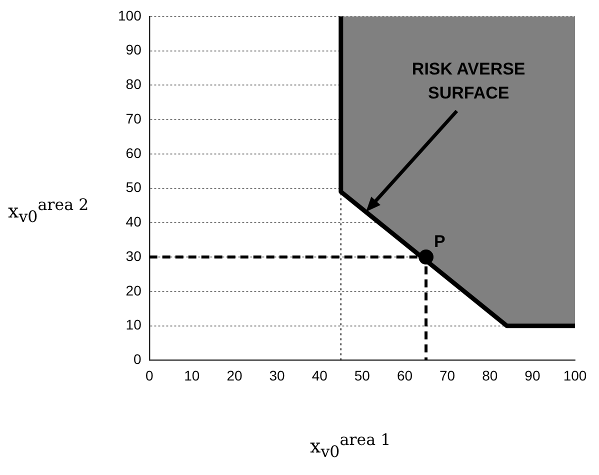 The width and height of the screenshot is (599, 475). Describe the element at coordinates (134, 118) in the screenshot. I see `y-tick-label: 70` at that location.